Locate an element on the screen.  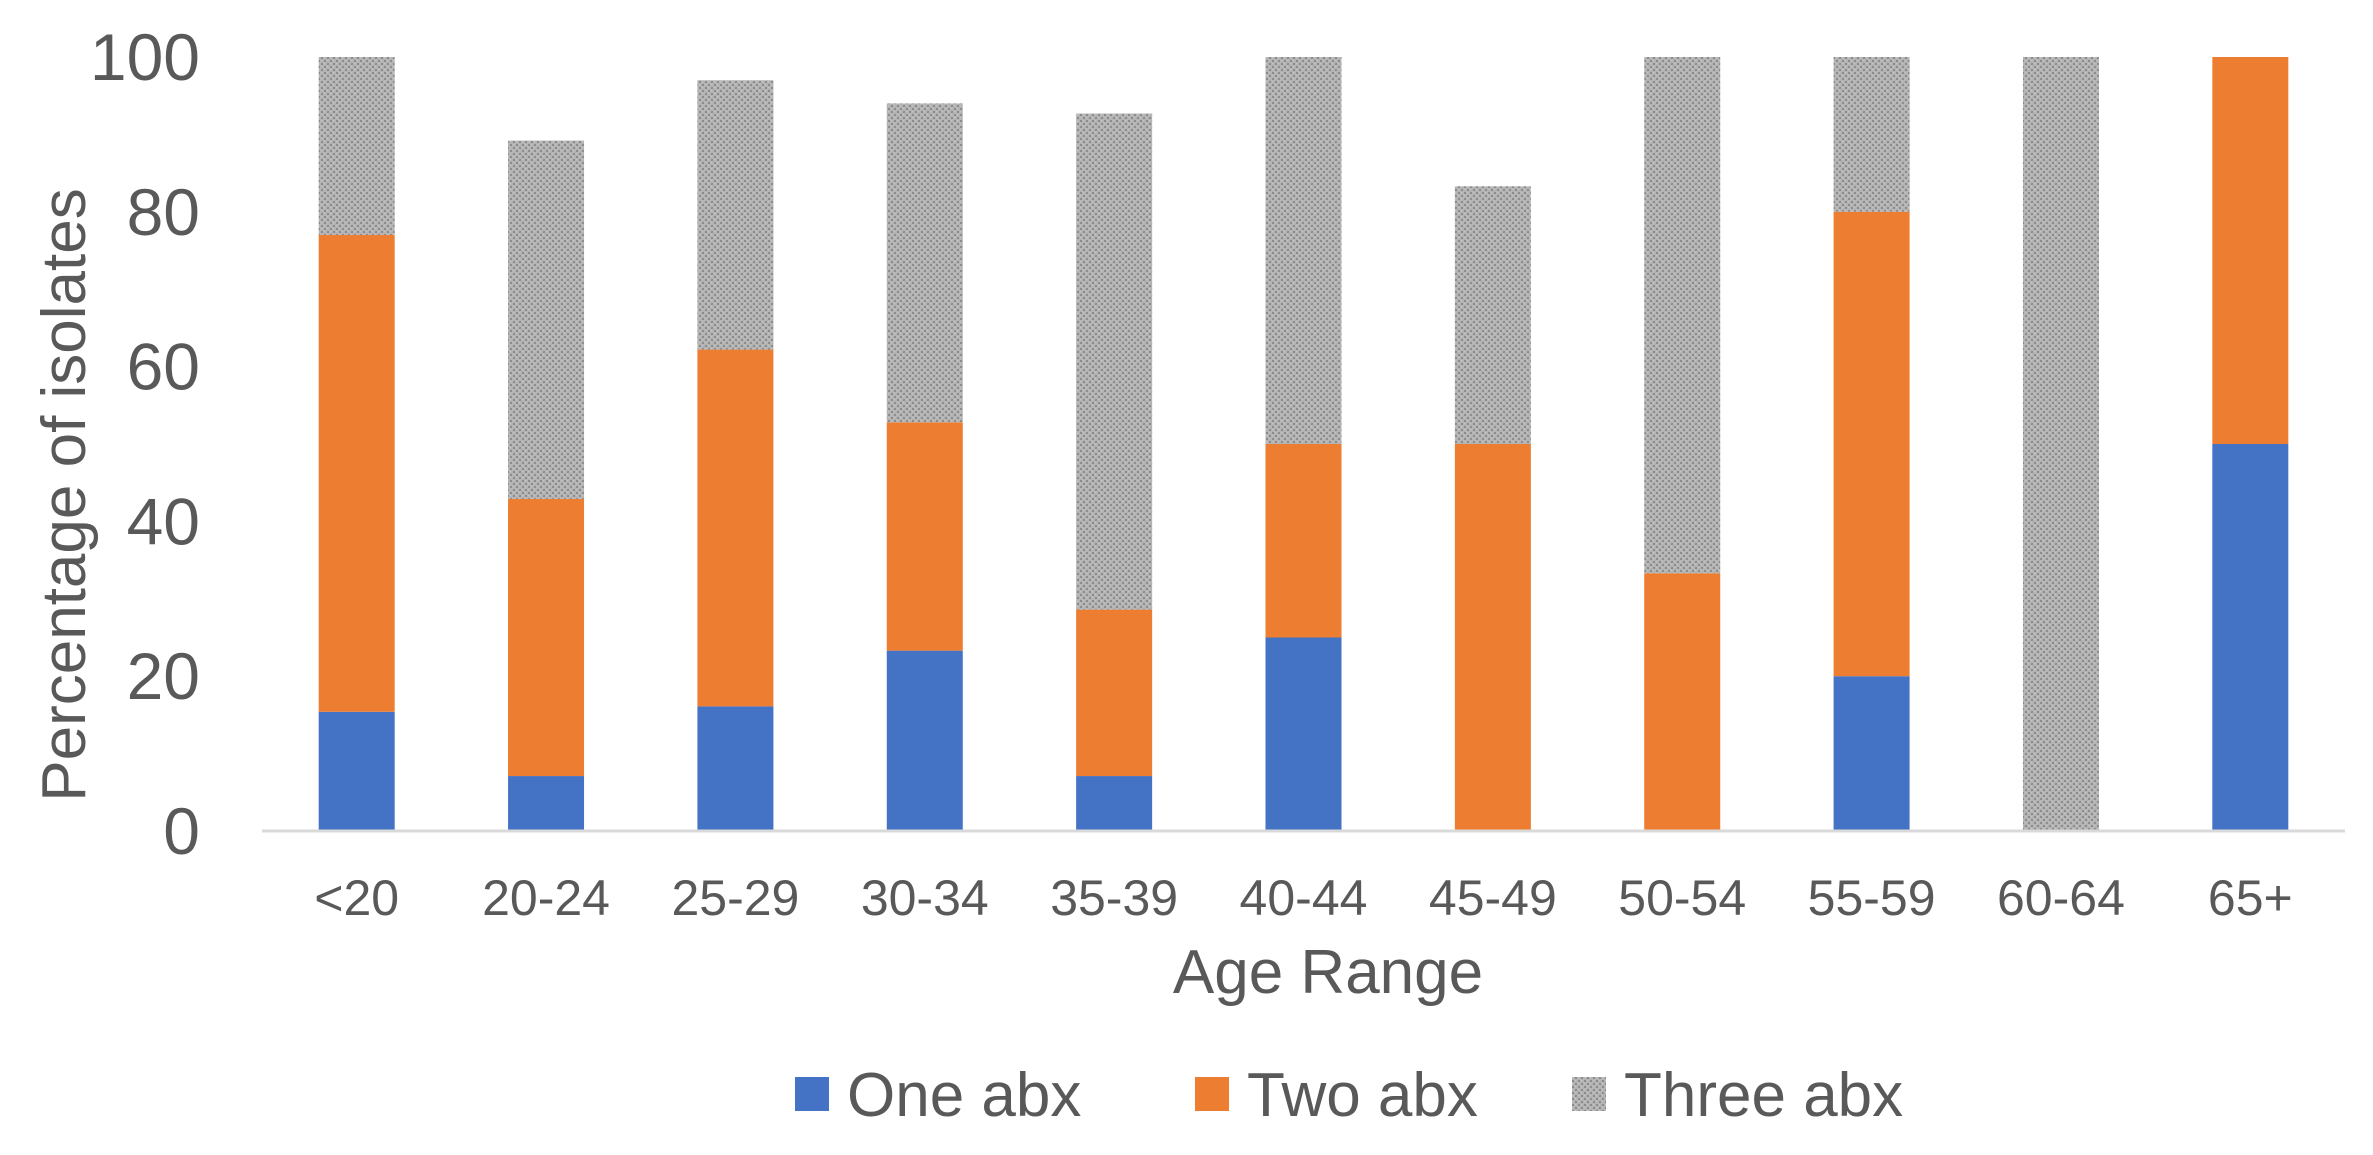
y-tick-label: 20 is located at coordinates (163, 676).